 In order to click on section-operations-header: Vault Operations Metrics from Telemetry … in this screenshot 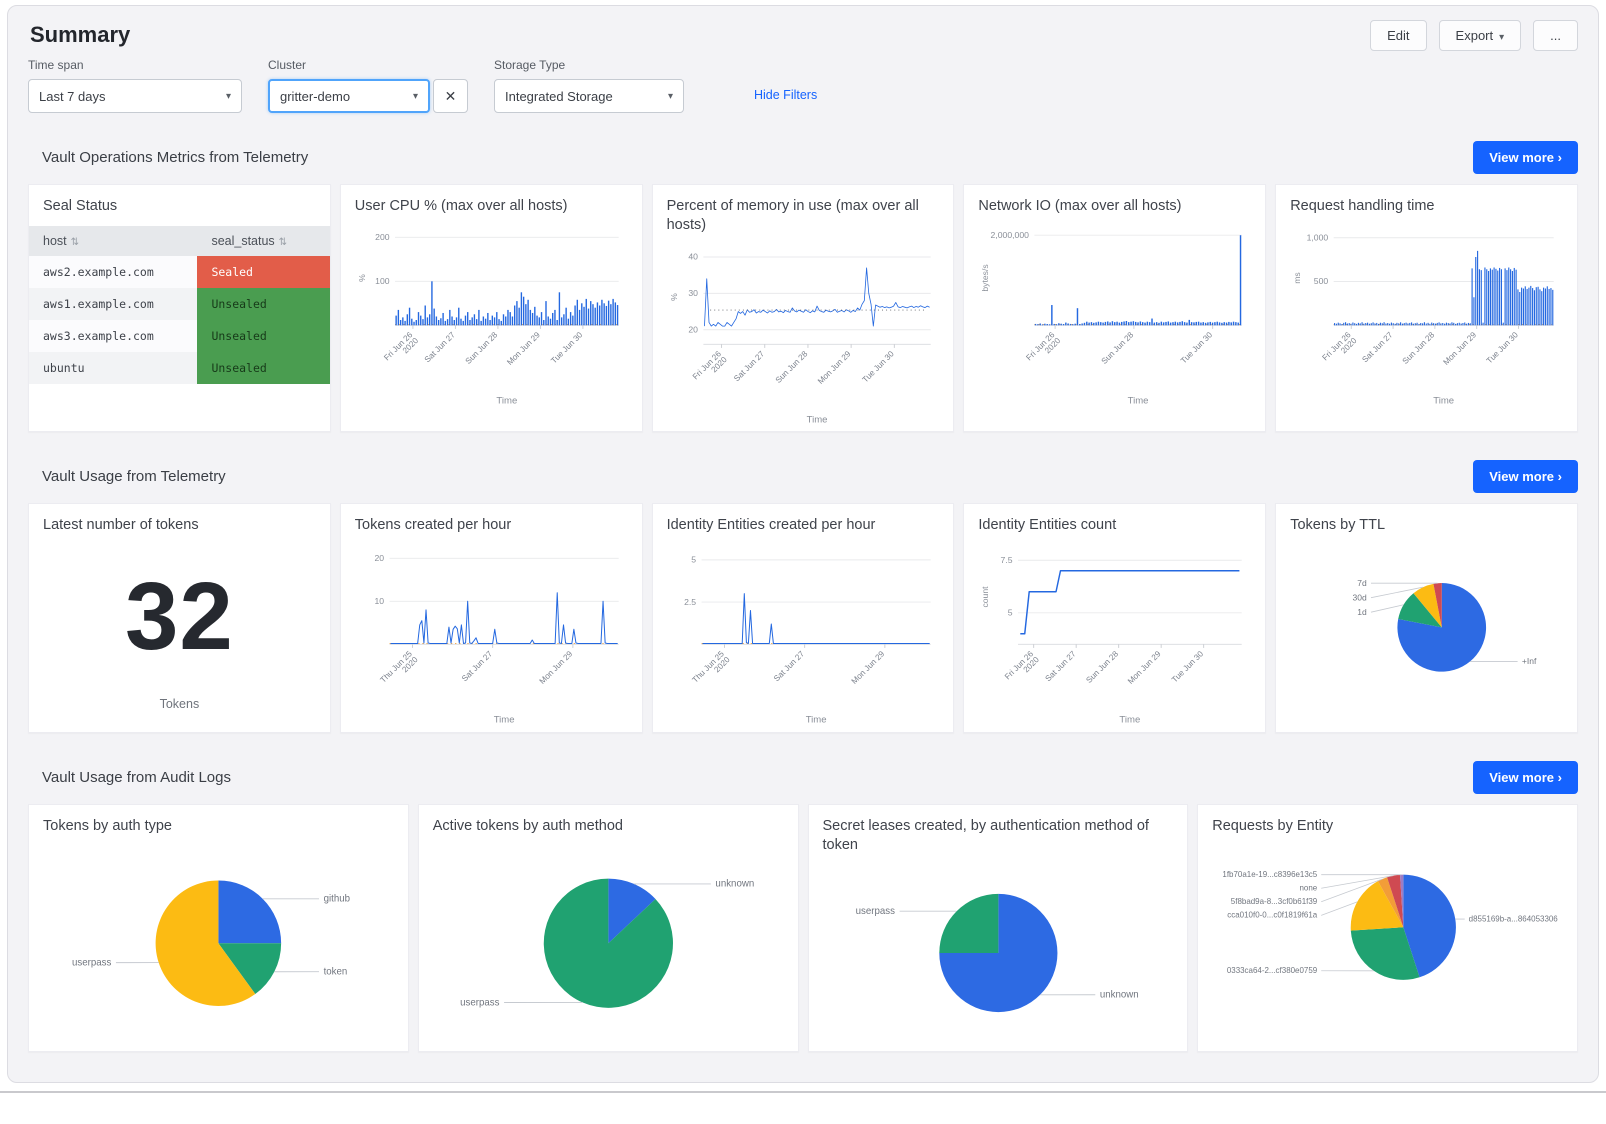, I will do `click(803, 157)`.